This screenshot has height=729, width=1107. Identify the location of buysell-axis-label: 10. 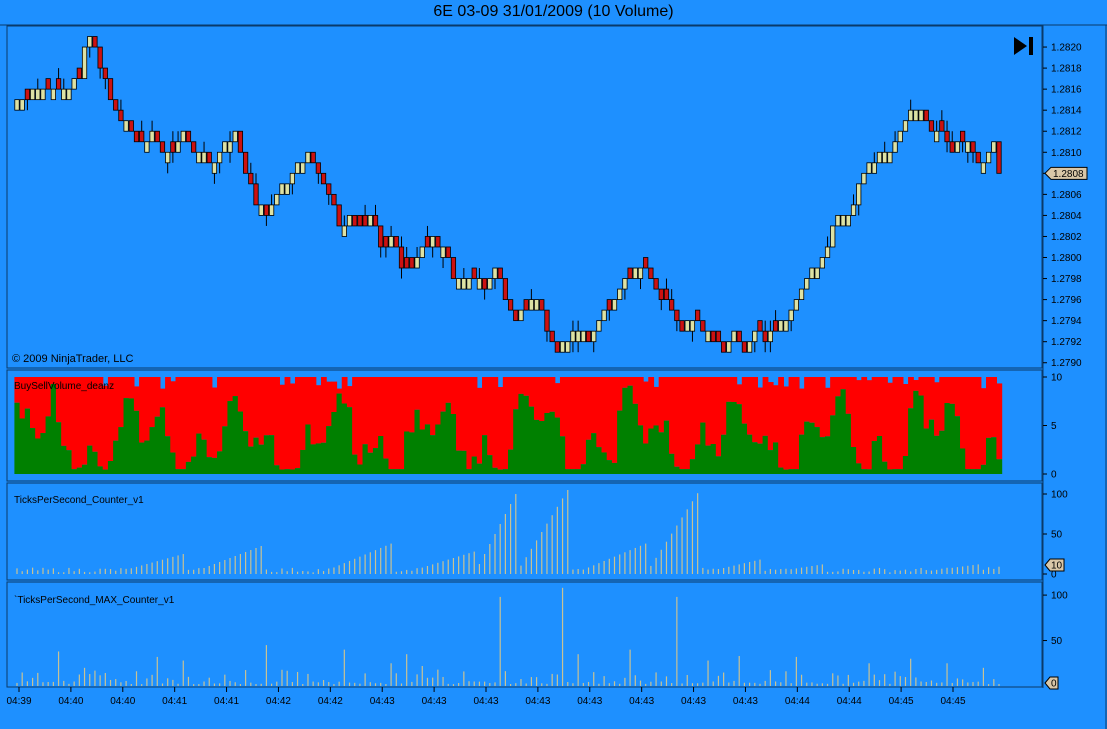
(1057, 378).